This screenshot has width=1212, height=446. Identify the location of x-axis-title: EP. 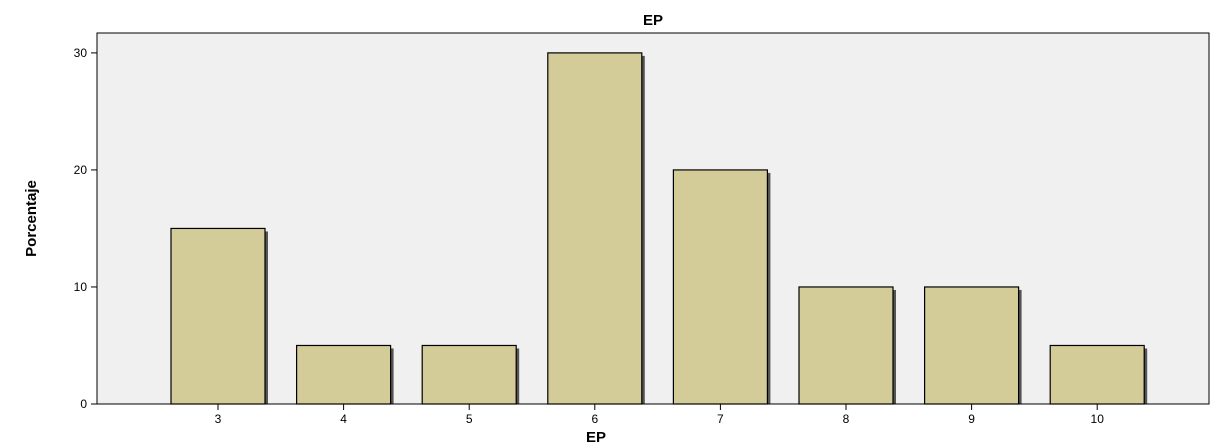
(596, 437).